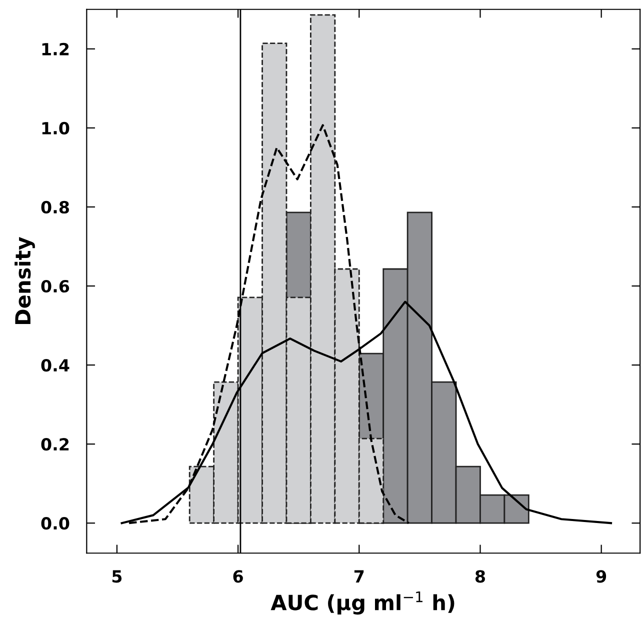 The image size is (642, 625). I want to click on x-tick-label: 6, so click(238, 576).